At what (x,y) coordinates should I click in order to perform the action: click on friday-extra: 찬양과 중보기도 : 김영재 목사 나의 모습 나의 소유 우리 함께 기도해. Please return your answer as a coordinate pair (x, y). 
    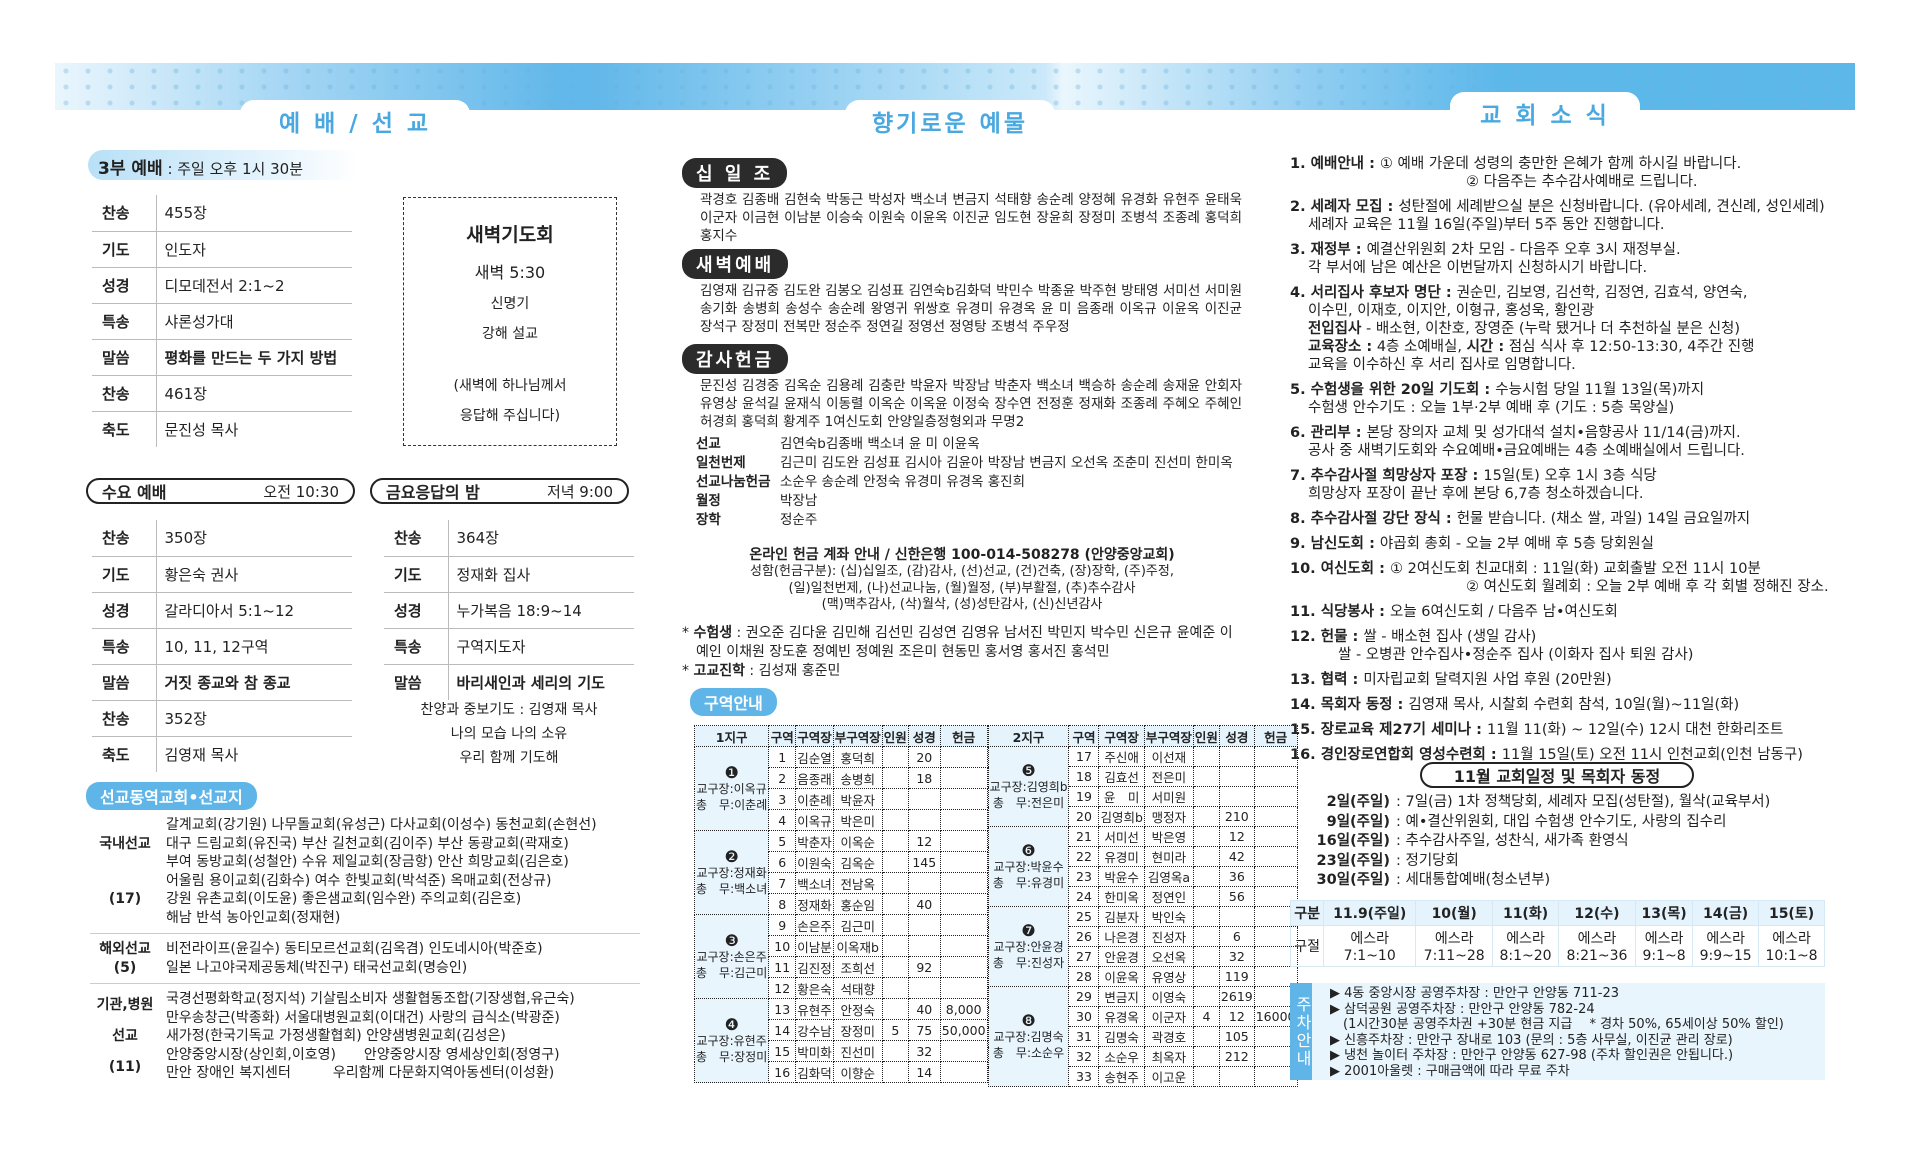
    Looking at the image, I should click on (509, 734).